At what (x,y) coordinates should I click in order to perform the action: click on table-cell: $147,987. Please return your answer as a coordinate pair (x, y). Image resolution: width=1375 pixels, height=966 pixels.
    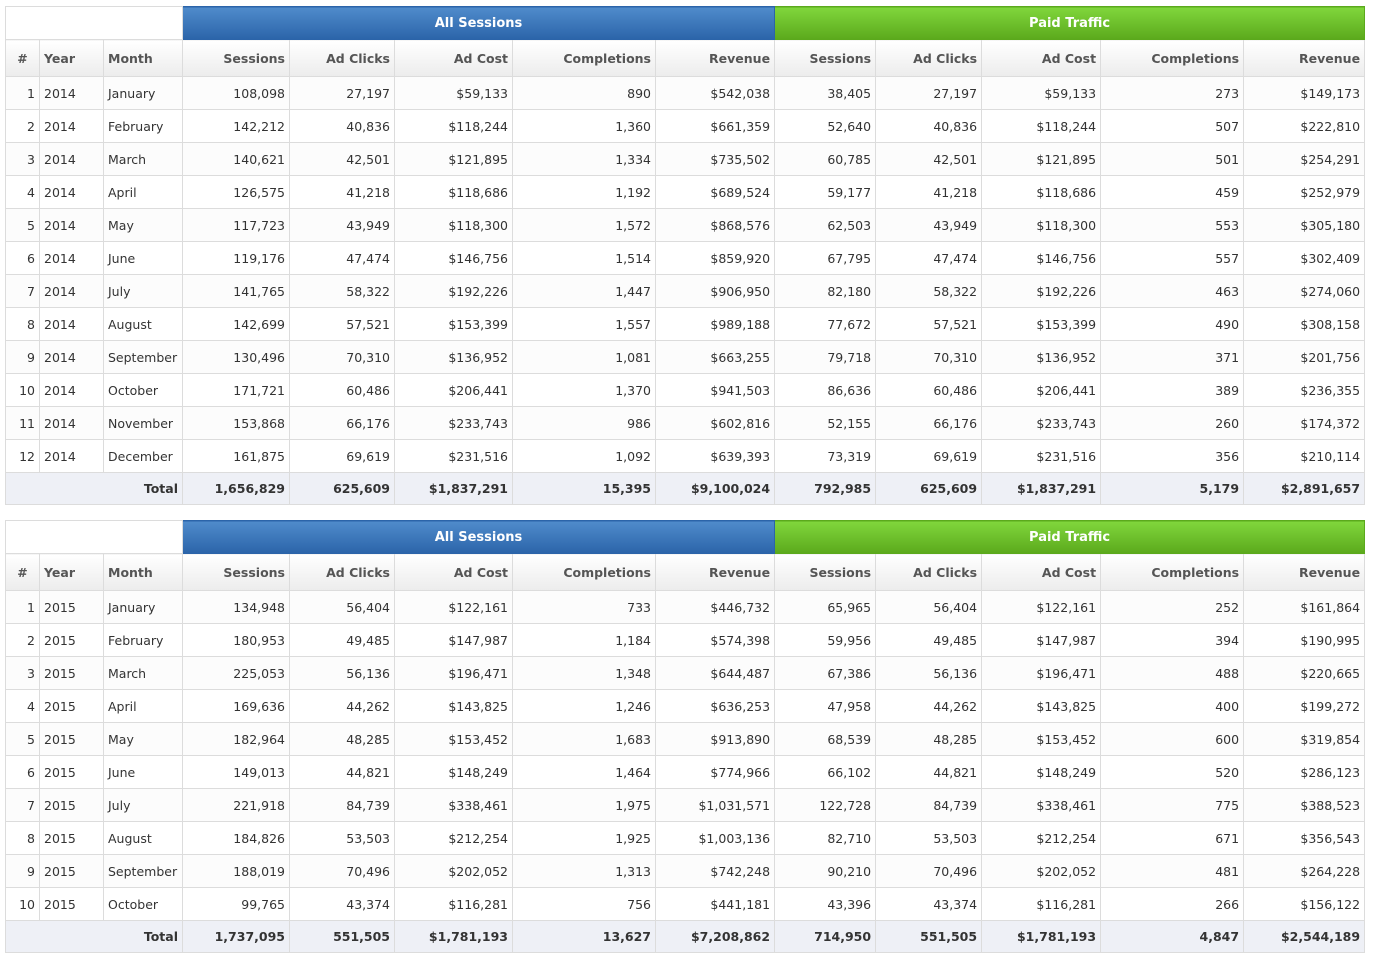
    Looking at the image, I should click on (1041, 640).